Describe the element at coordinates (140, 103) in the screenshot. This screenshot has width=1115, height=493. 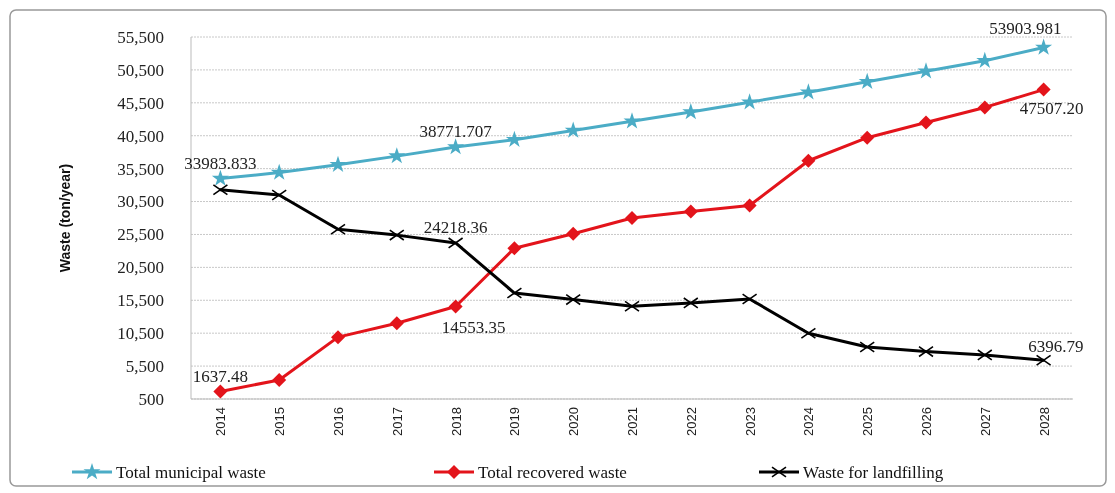
I see `y-tick-label: 45,500` at that location.